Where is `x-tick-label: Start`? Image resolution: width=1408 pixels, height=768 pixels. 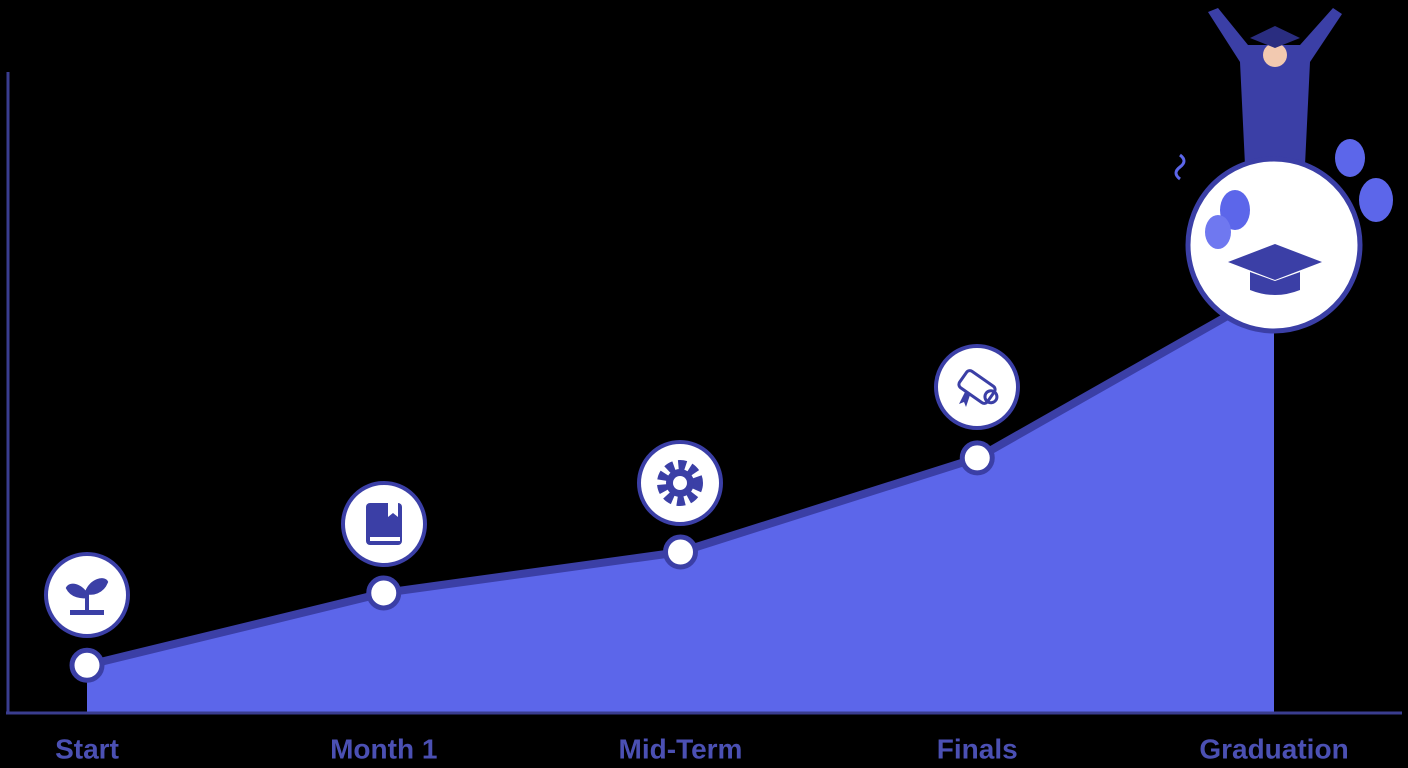 x-tick-label: Start is located at coordinates (87, 748).